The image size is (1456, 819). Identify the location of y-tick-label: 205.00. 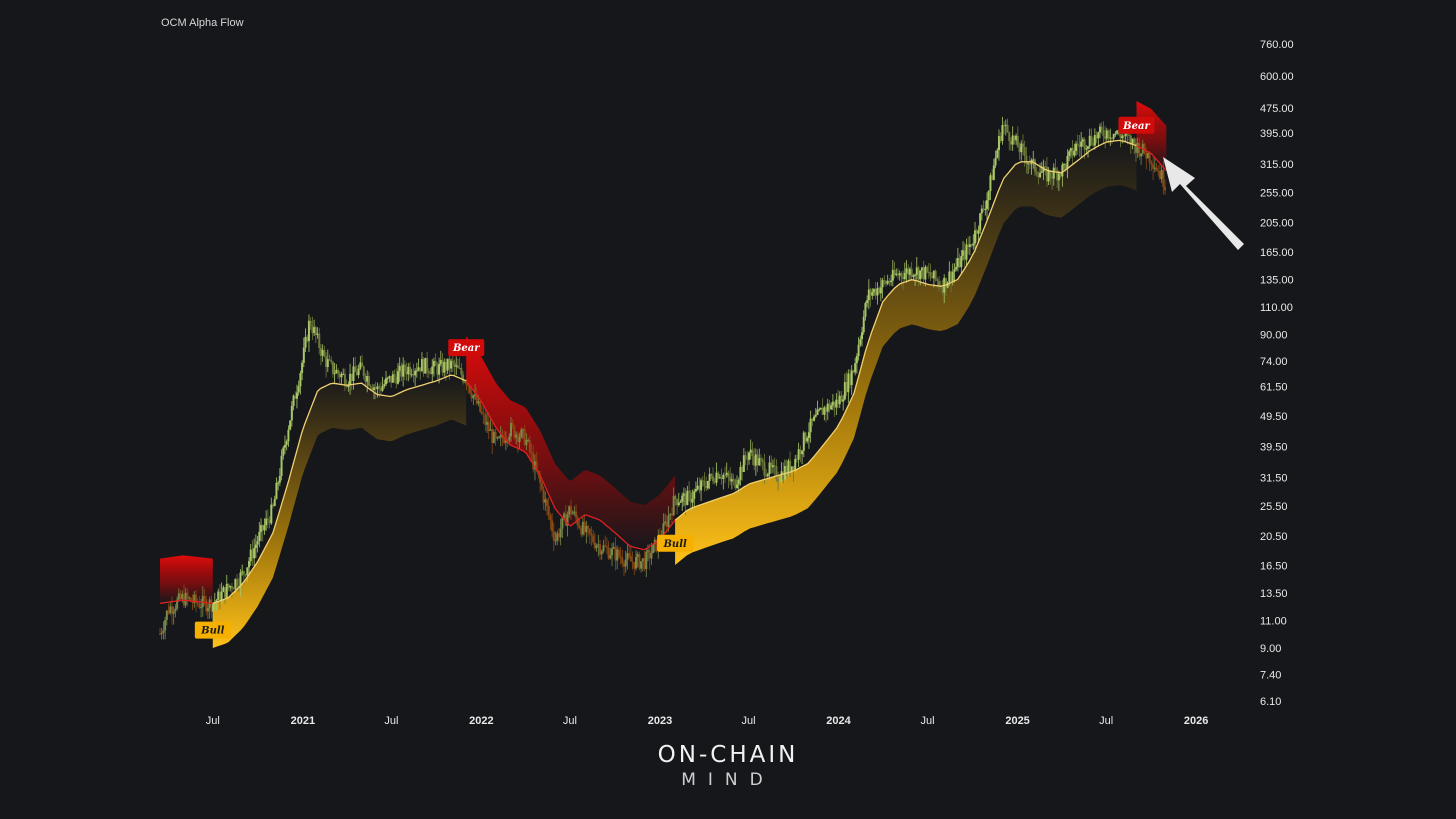
(1277, 223).